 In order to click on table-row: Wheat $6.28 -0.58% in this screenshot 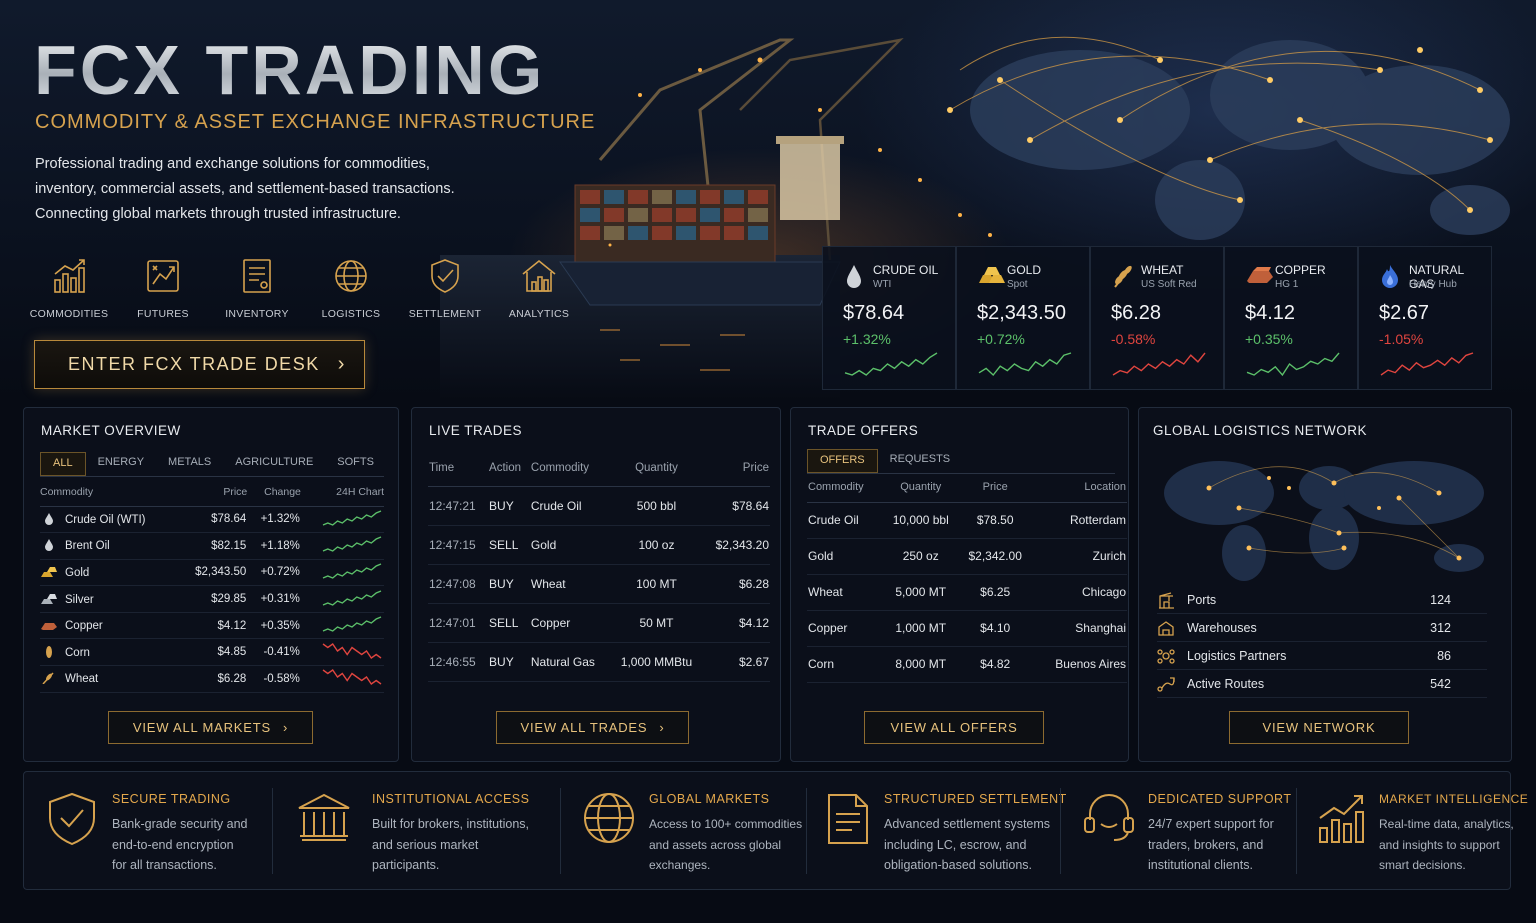, I will do `click(212, 679)`.